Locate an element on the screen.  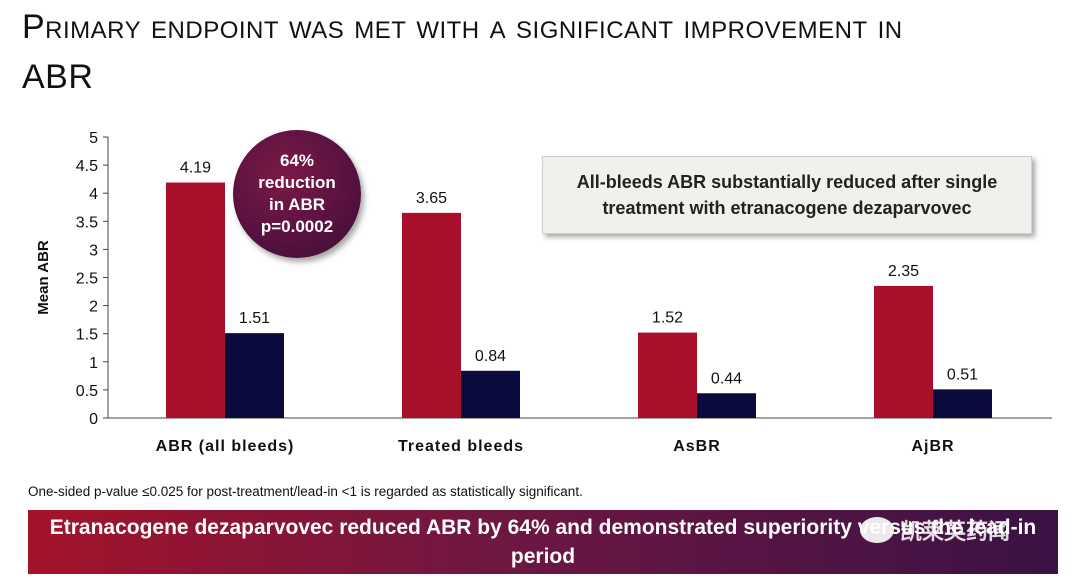
watermark-text: 凯莱英药闻 is located at coordinates (955, 531).